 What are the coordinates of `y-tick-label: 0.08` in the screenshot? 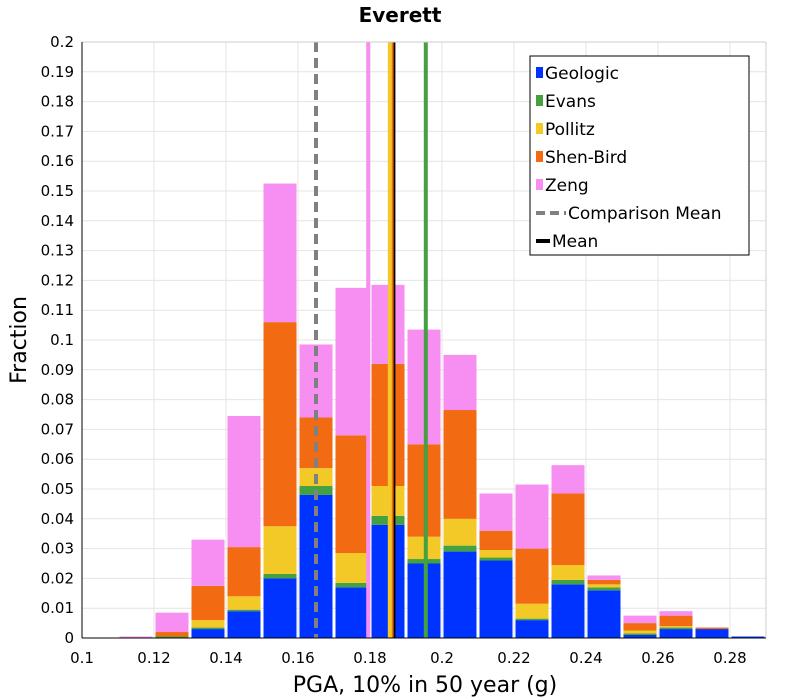 It's located at (57, 400).